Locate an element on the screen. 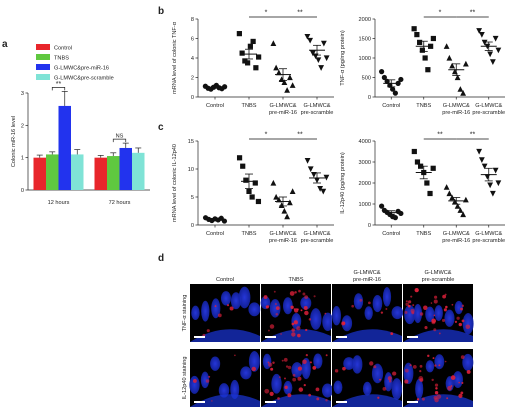 The width and height of the screenshot is (505, 418). x-tick-label-line: pre-miR-16 is located at coordinates (283, 113).